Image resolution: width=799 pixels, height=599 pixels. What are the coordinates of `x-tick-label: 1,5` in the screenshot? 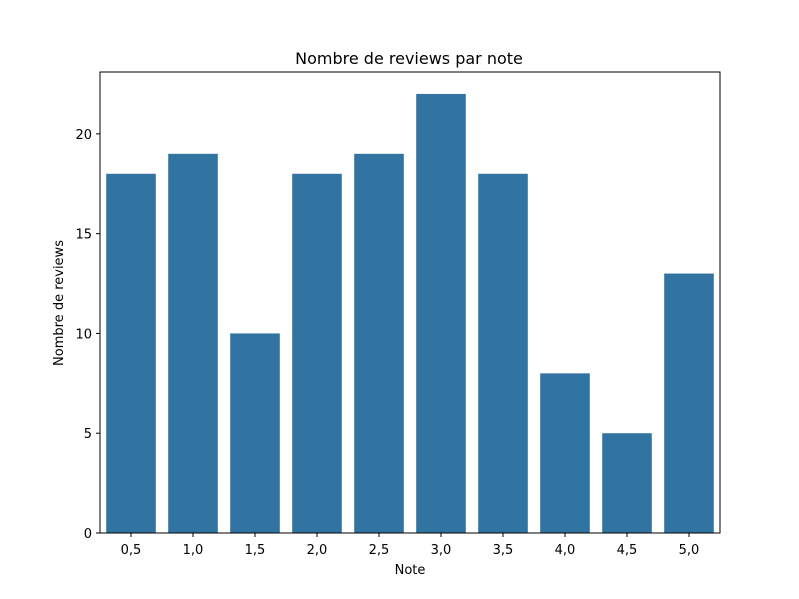 It's located at (255, 550).